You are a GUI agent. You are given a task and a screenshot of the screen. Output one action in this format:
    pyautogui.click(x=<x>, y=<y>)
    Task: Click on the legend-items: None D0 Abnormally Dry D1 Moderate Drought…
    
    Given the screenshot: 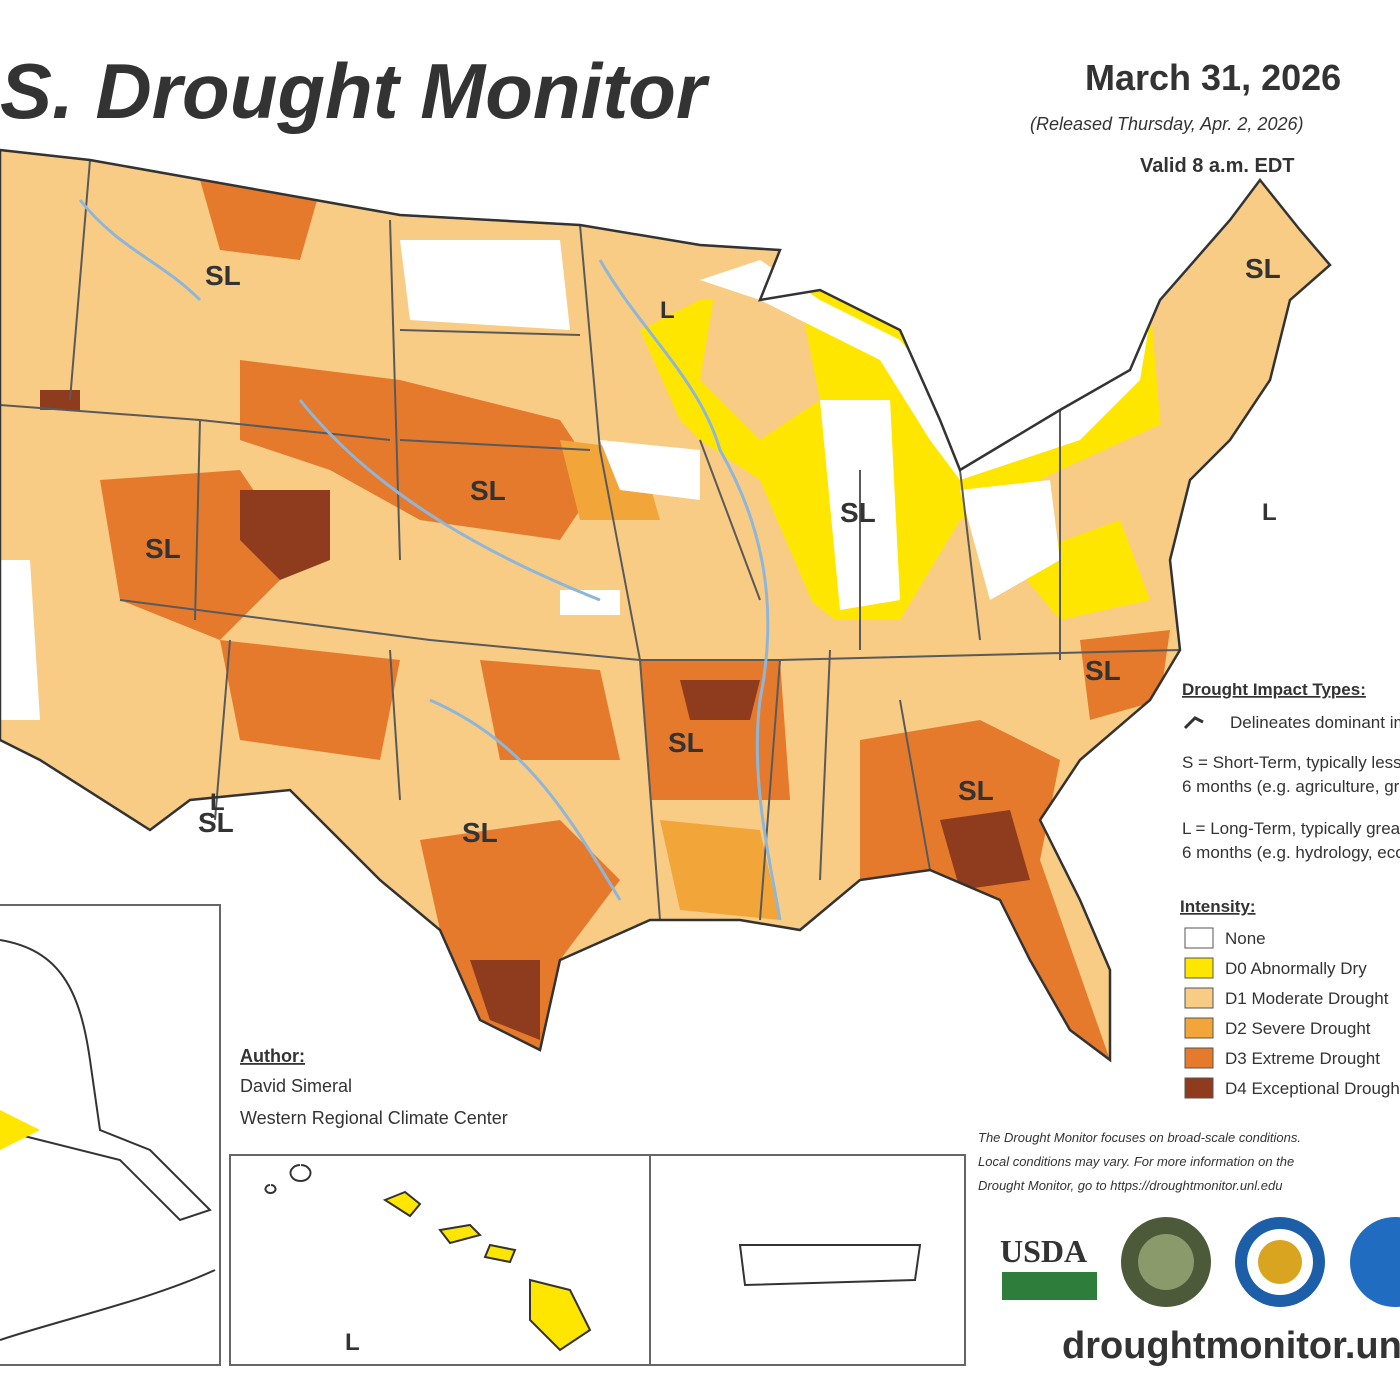 What is the action you would take?
    pyautogui.click(x=1292, y=1013)
    